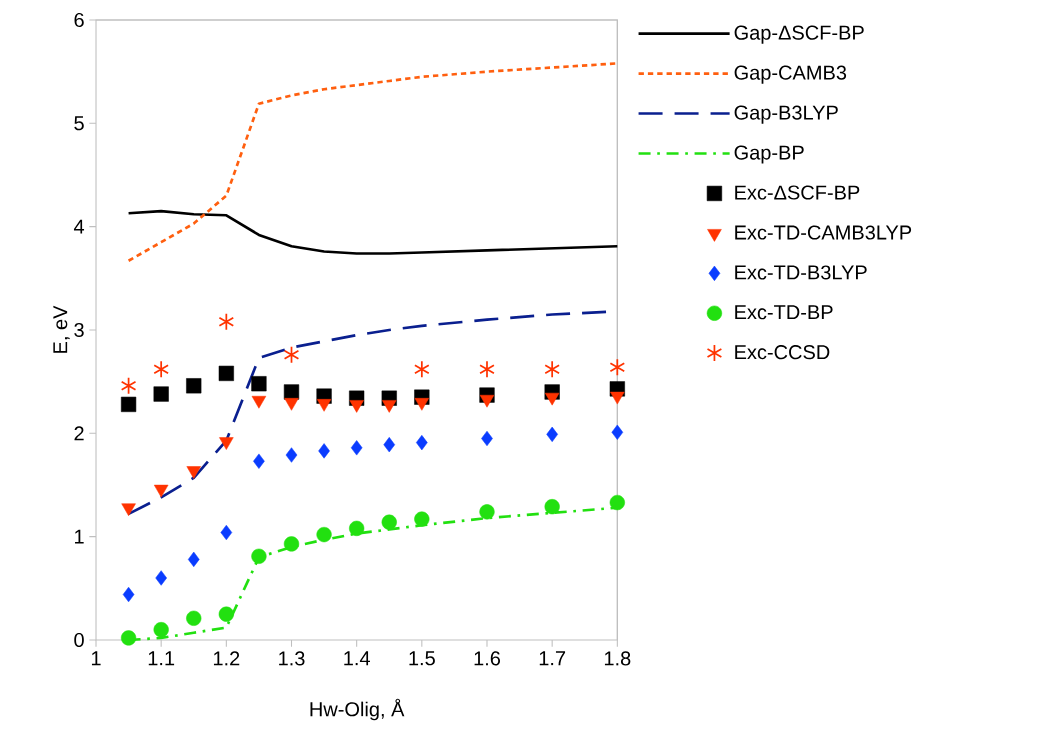 The height and width of the screenshot is (748, 1042). What do you see at coordinates (784, 312) in the screenshot?
I see `legend-label: Exc-TD-BP` at bounding box center [784, 312].